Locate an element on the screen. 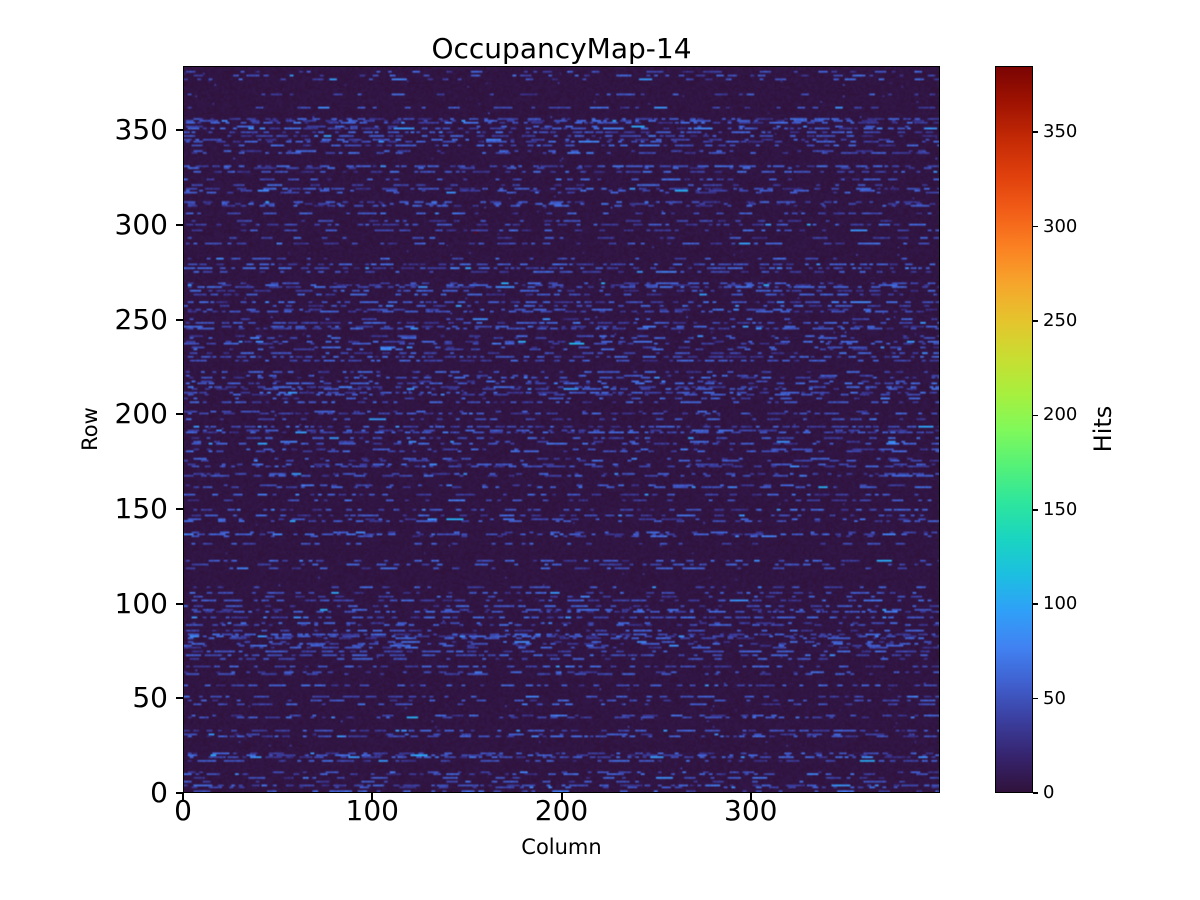 This screenshot has height=900, width=1200. y-tick-label: 250 is located at coordinates (141, 319).